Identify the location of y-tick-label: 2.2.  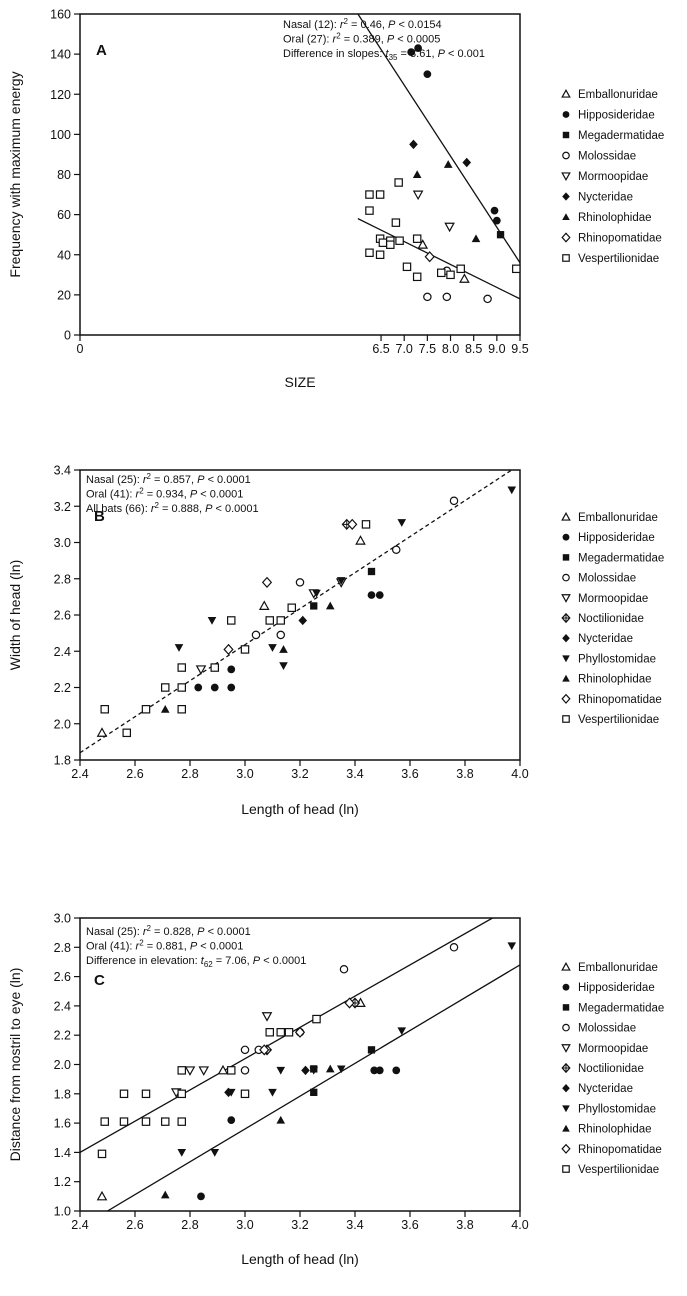
(62, 1036).